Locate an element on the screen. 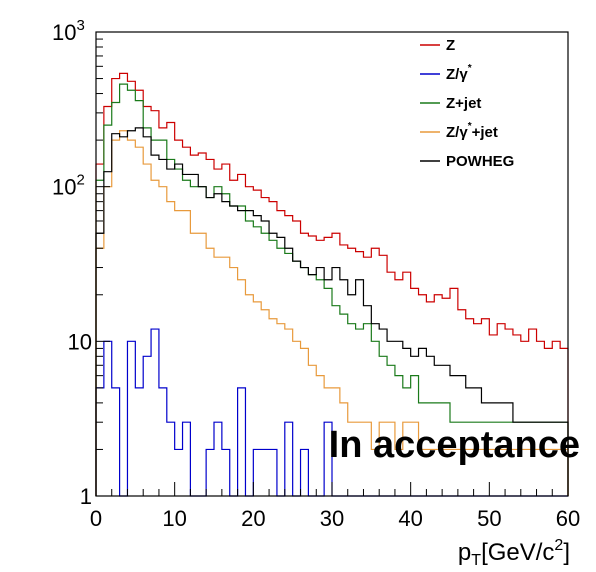 This screenshot has height=572, width=596. legend-label-main: Z is located at coordinates (450, 45).